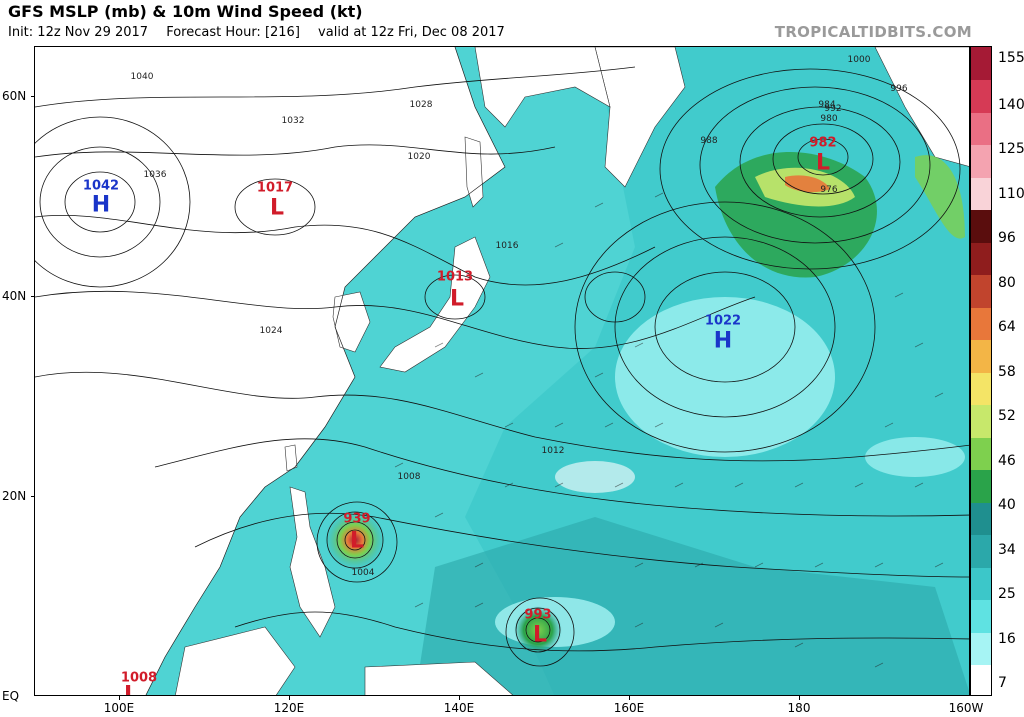 The image size is (1024, 717). What do you see at coordinates (459, 708) in the screenshot?
I see `lon-label: 140E` at bounding box center [459, 708].